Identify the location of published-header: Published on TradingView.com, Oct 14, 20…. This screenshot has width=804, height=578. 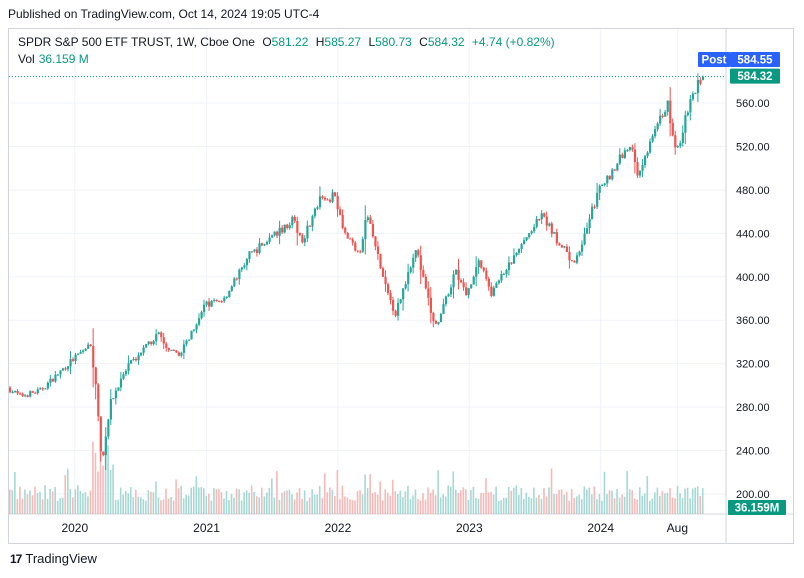
(164, 14).